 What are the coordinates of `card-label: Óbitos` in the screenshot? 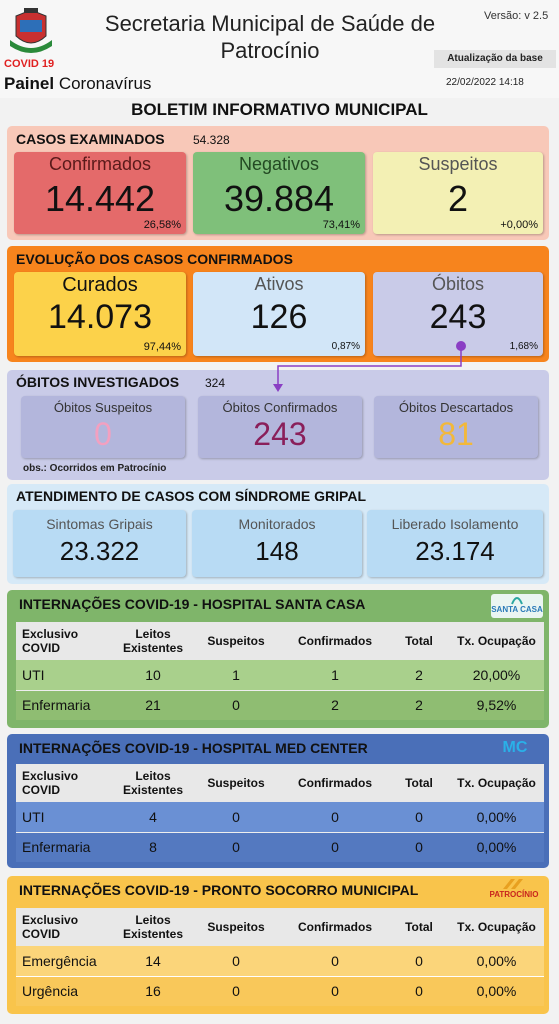 It's located at (458, 284).